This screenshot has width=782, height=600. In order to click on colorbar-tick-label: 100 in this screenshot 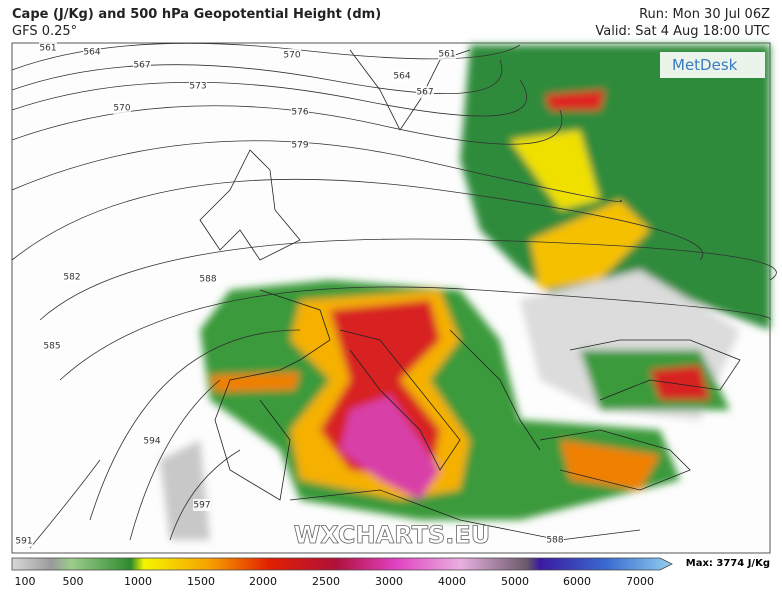, I will do `click(25, 581)`.